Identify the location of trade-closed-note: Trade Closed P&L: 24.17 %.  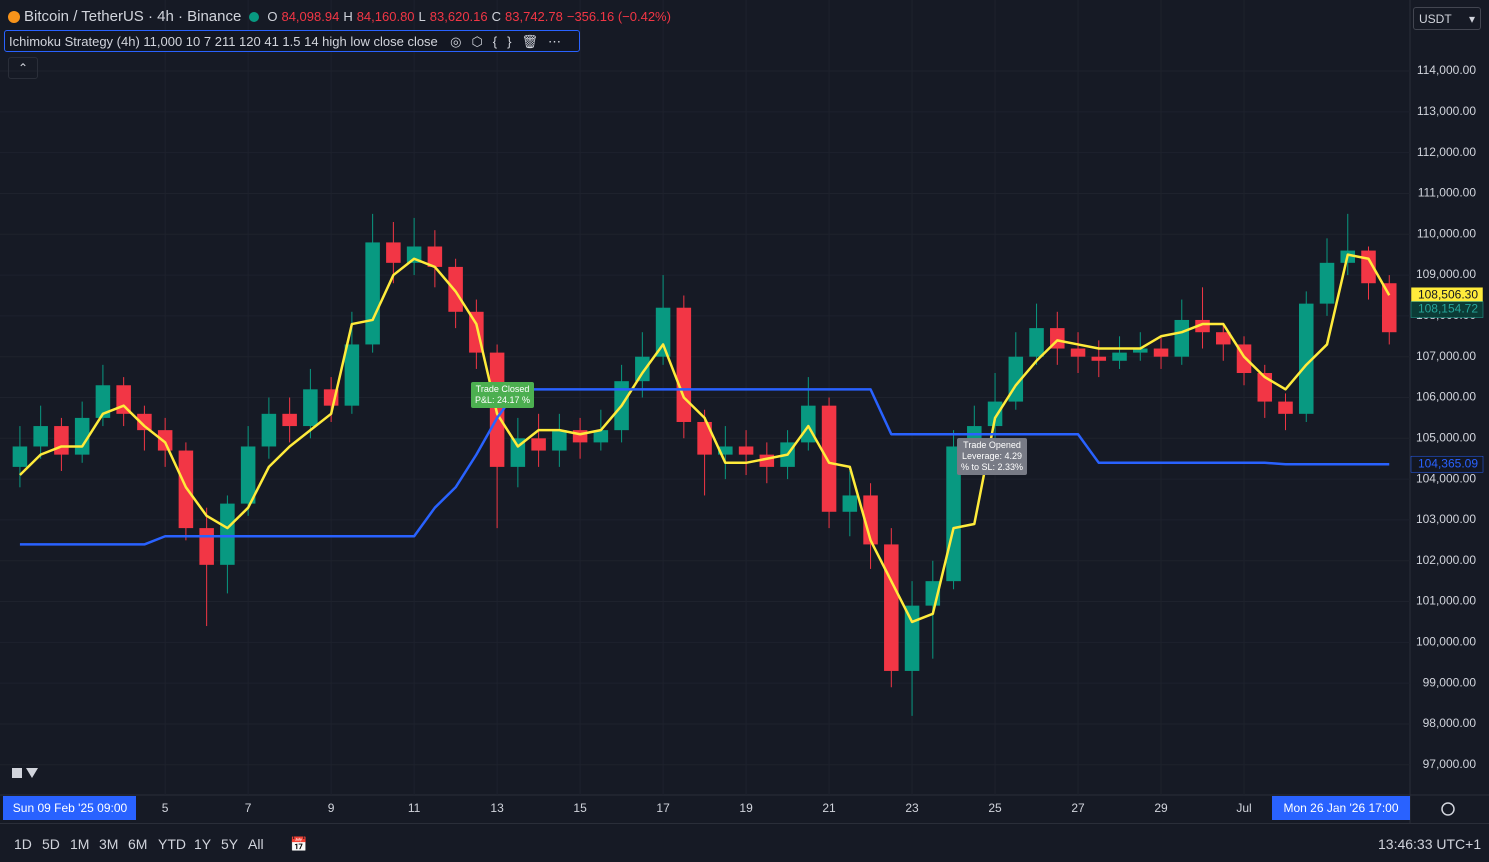
(503, 395).